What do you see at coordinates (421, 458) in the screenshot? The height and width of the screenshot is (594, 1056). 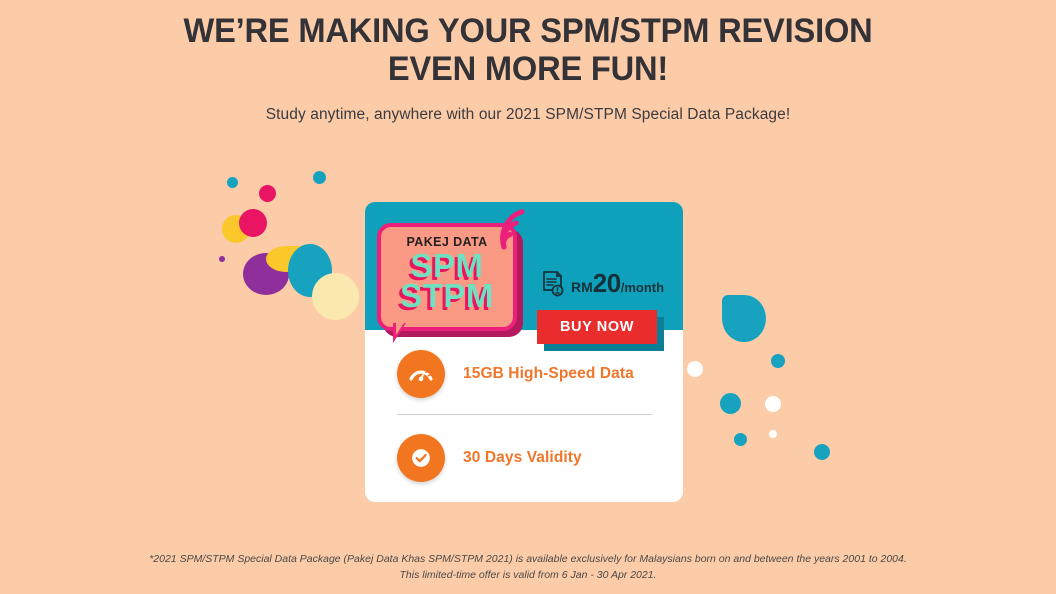 I see `check-circle-icon` at bounding box center [421, 458].